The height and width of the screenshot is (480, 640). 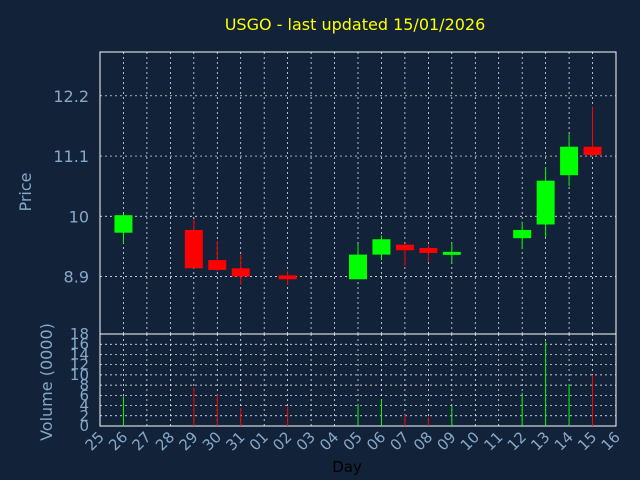 What do you see at coordinates (84, 426) in the screenshot?
I see `volume-tick-label: 0` at bounding box center [84, 426].